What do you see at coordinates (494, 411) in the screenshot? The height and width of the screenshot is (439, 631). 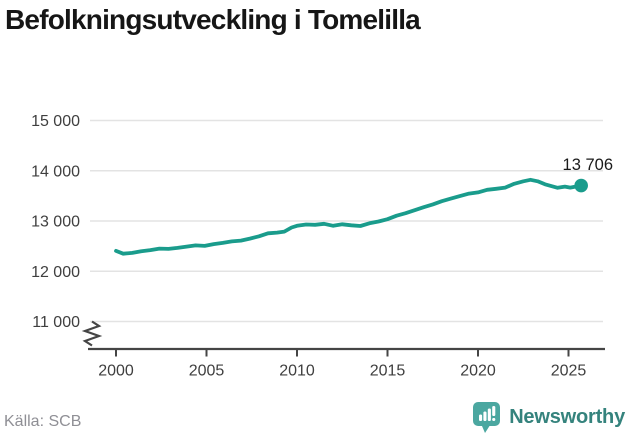 I see `logo-exclamation-bar` at bounding box center [494, 411].